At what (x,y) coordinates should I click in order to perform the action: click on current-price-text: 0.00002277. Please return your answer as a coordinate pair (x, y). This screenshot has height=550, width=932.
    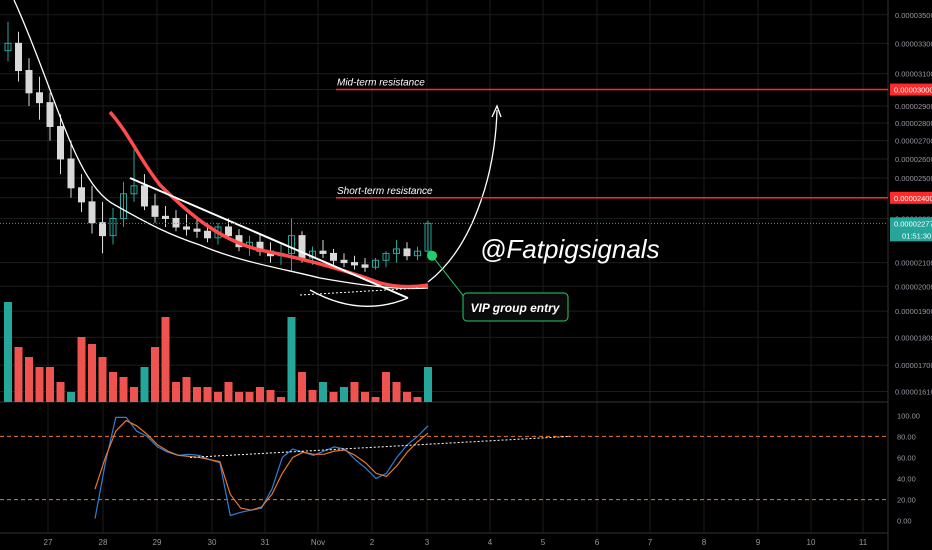
    Looking at the image, I should click on (913, 223).